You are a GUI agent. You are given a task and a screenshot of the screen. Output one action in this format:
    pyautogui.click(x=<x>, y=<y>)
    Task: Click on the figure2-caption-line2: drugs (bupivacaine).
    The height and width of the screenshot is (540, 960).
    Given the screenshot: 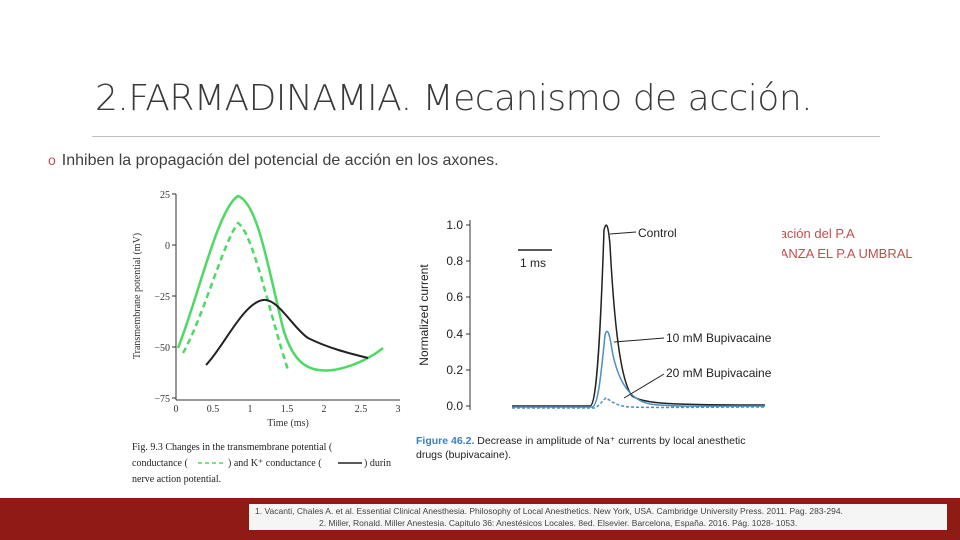 What is the action you would take?
    pyautogui.click(x=463, y=455)
    